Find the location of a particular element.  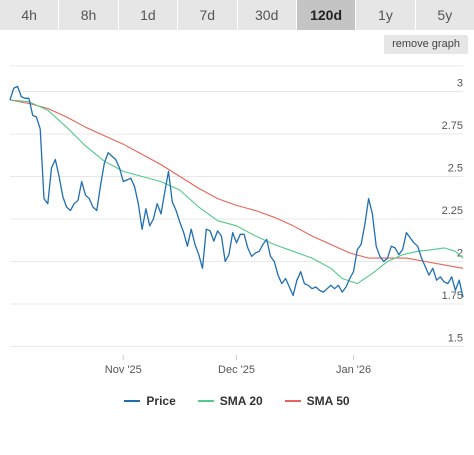

y-tick-label: 1.75 is located at coordinates (452, 296).